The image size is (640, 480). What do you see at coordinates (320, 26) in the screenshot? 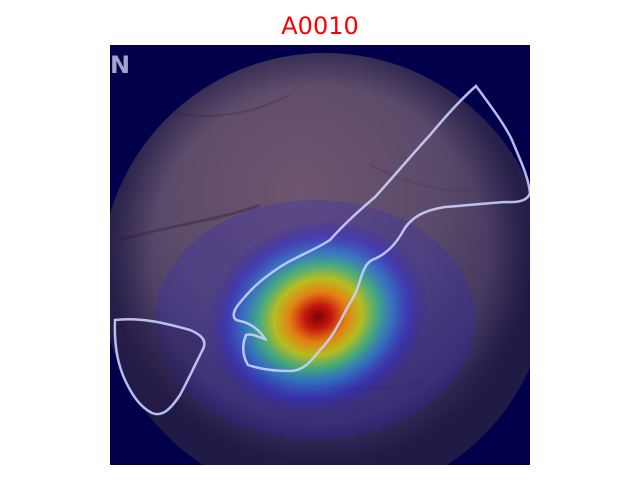
I see `figure-title: A0010` at bounding box center [320, 26].